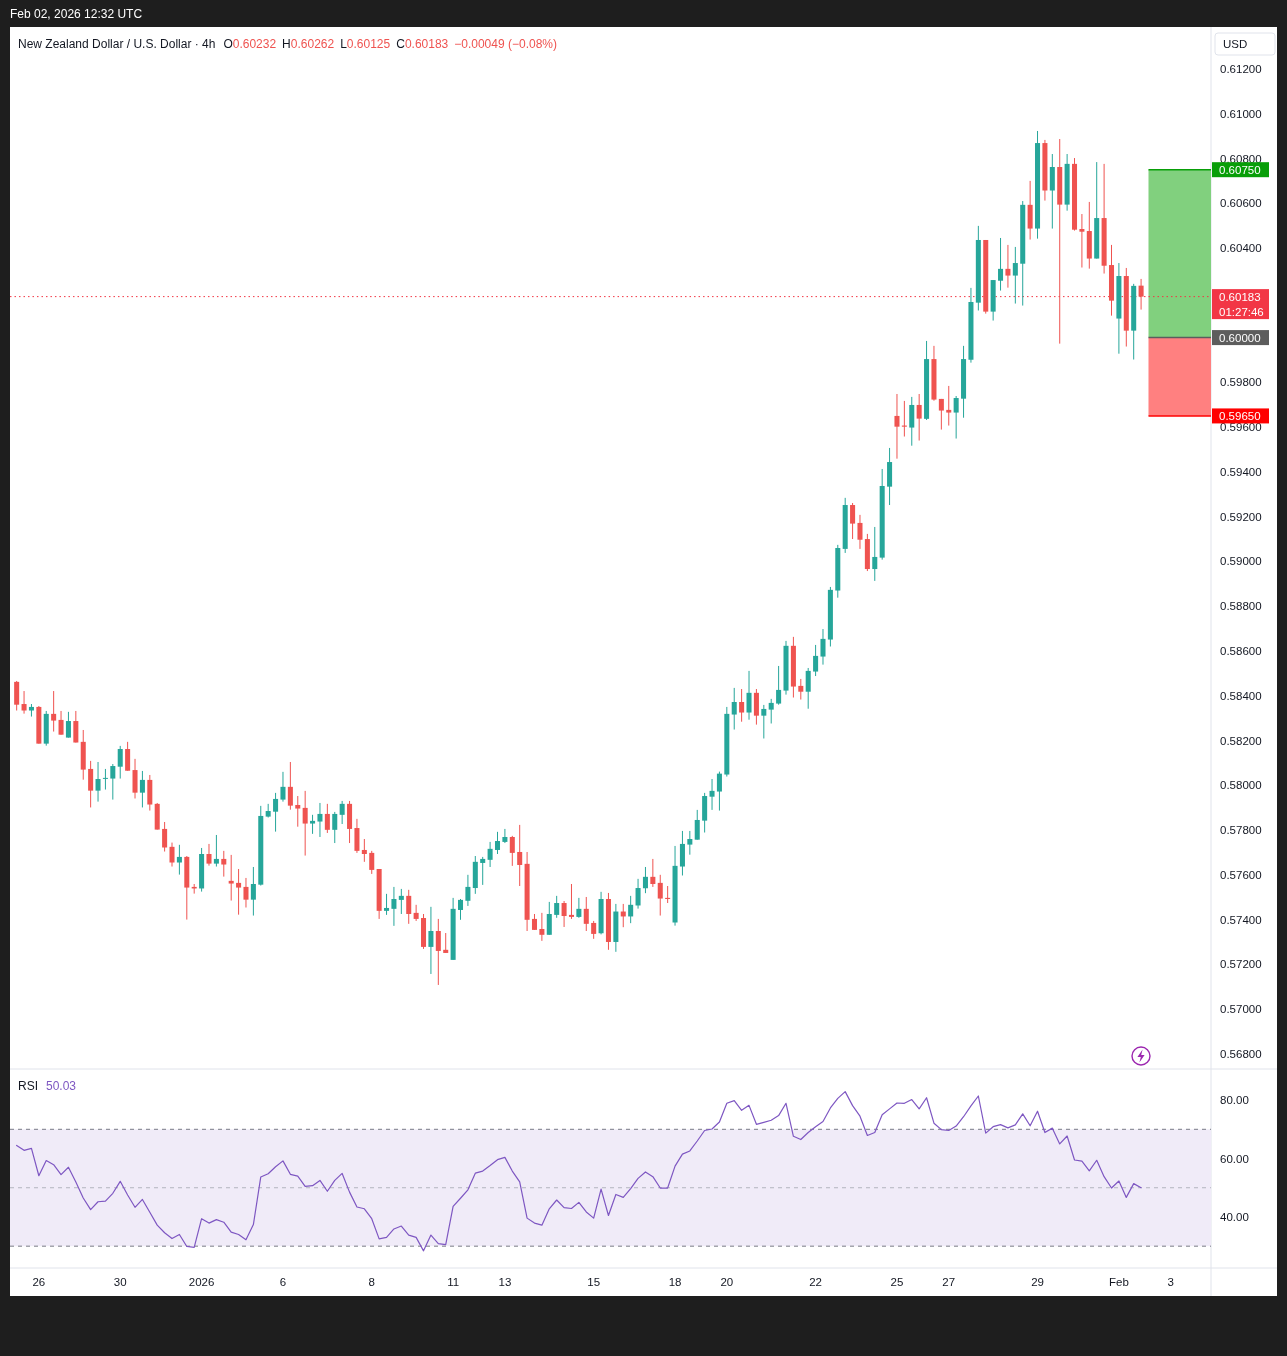  I want to click on x-tick-label: 3, so click(1170, 1282).